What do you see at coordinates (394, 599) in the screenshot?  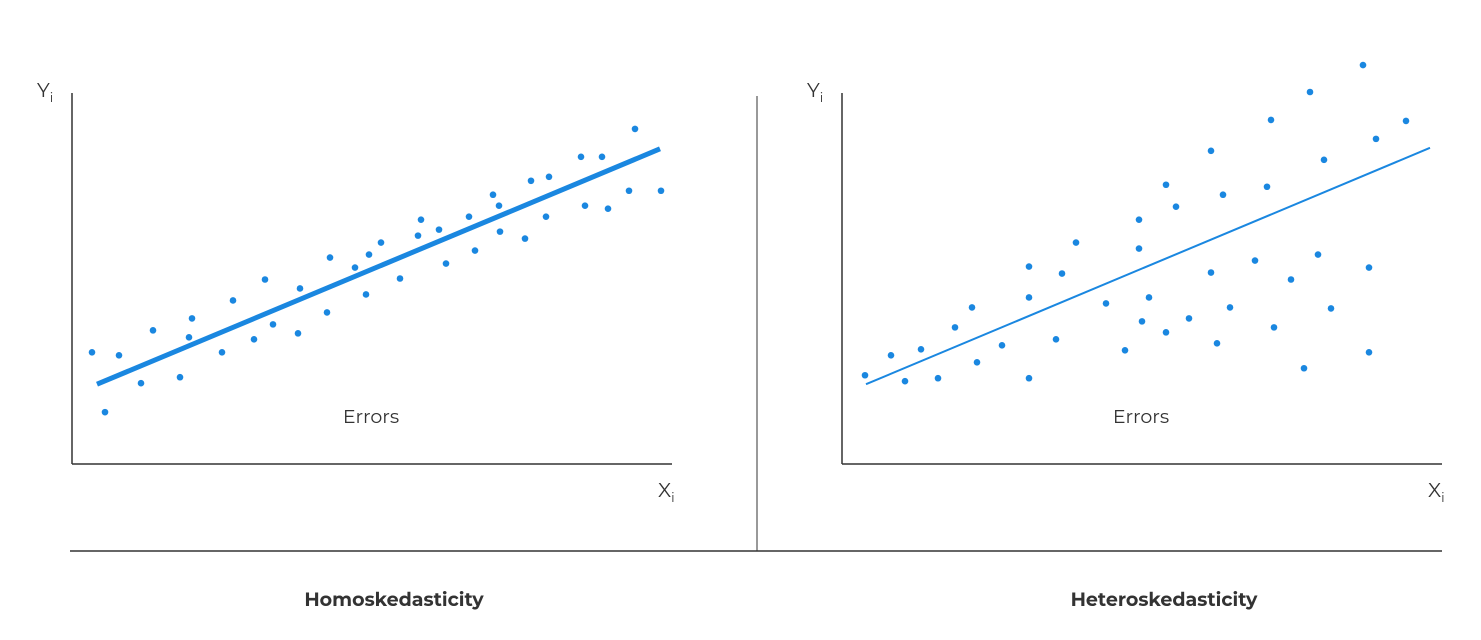 I see `chart-title: Homoskedasticity` at bounding box center [394, 599].